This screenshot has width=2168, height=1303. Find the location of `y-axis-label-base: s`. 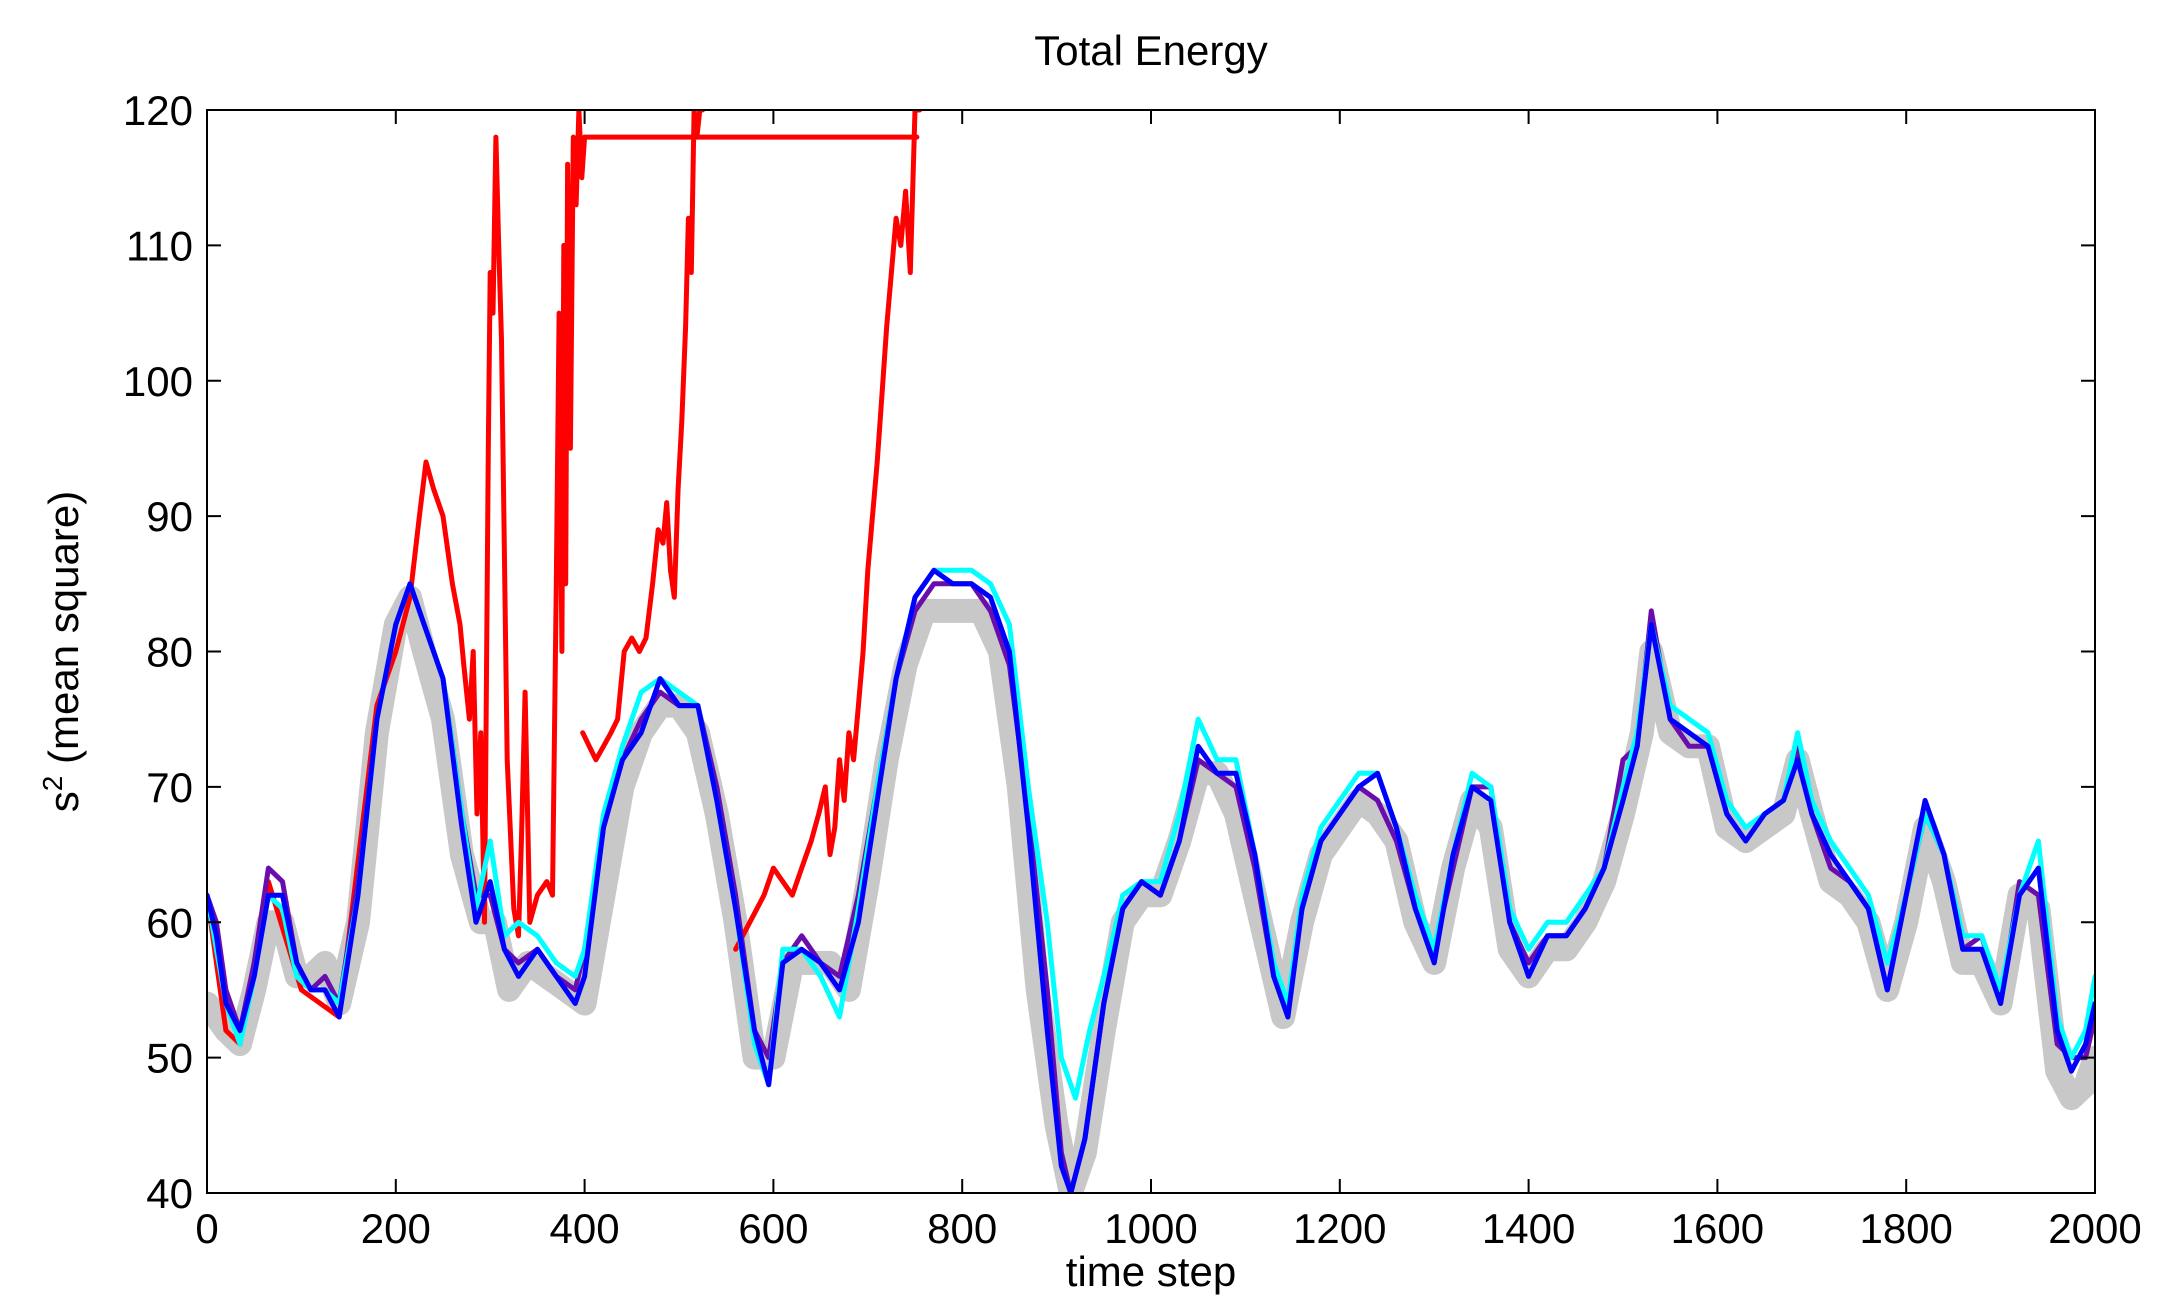

y-axis-label-base: s is located at coordinates (63, 801).